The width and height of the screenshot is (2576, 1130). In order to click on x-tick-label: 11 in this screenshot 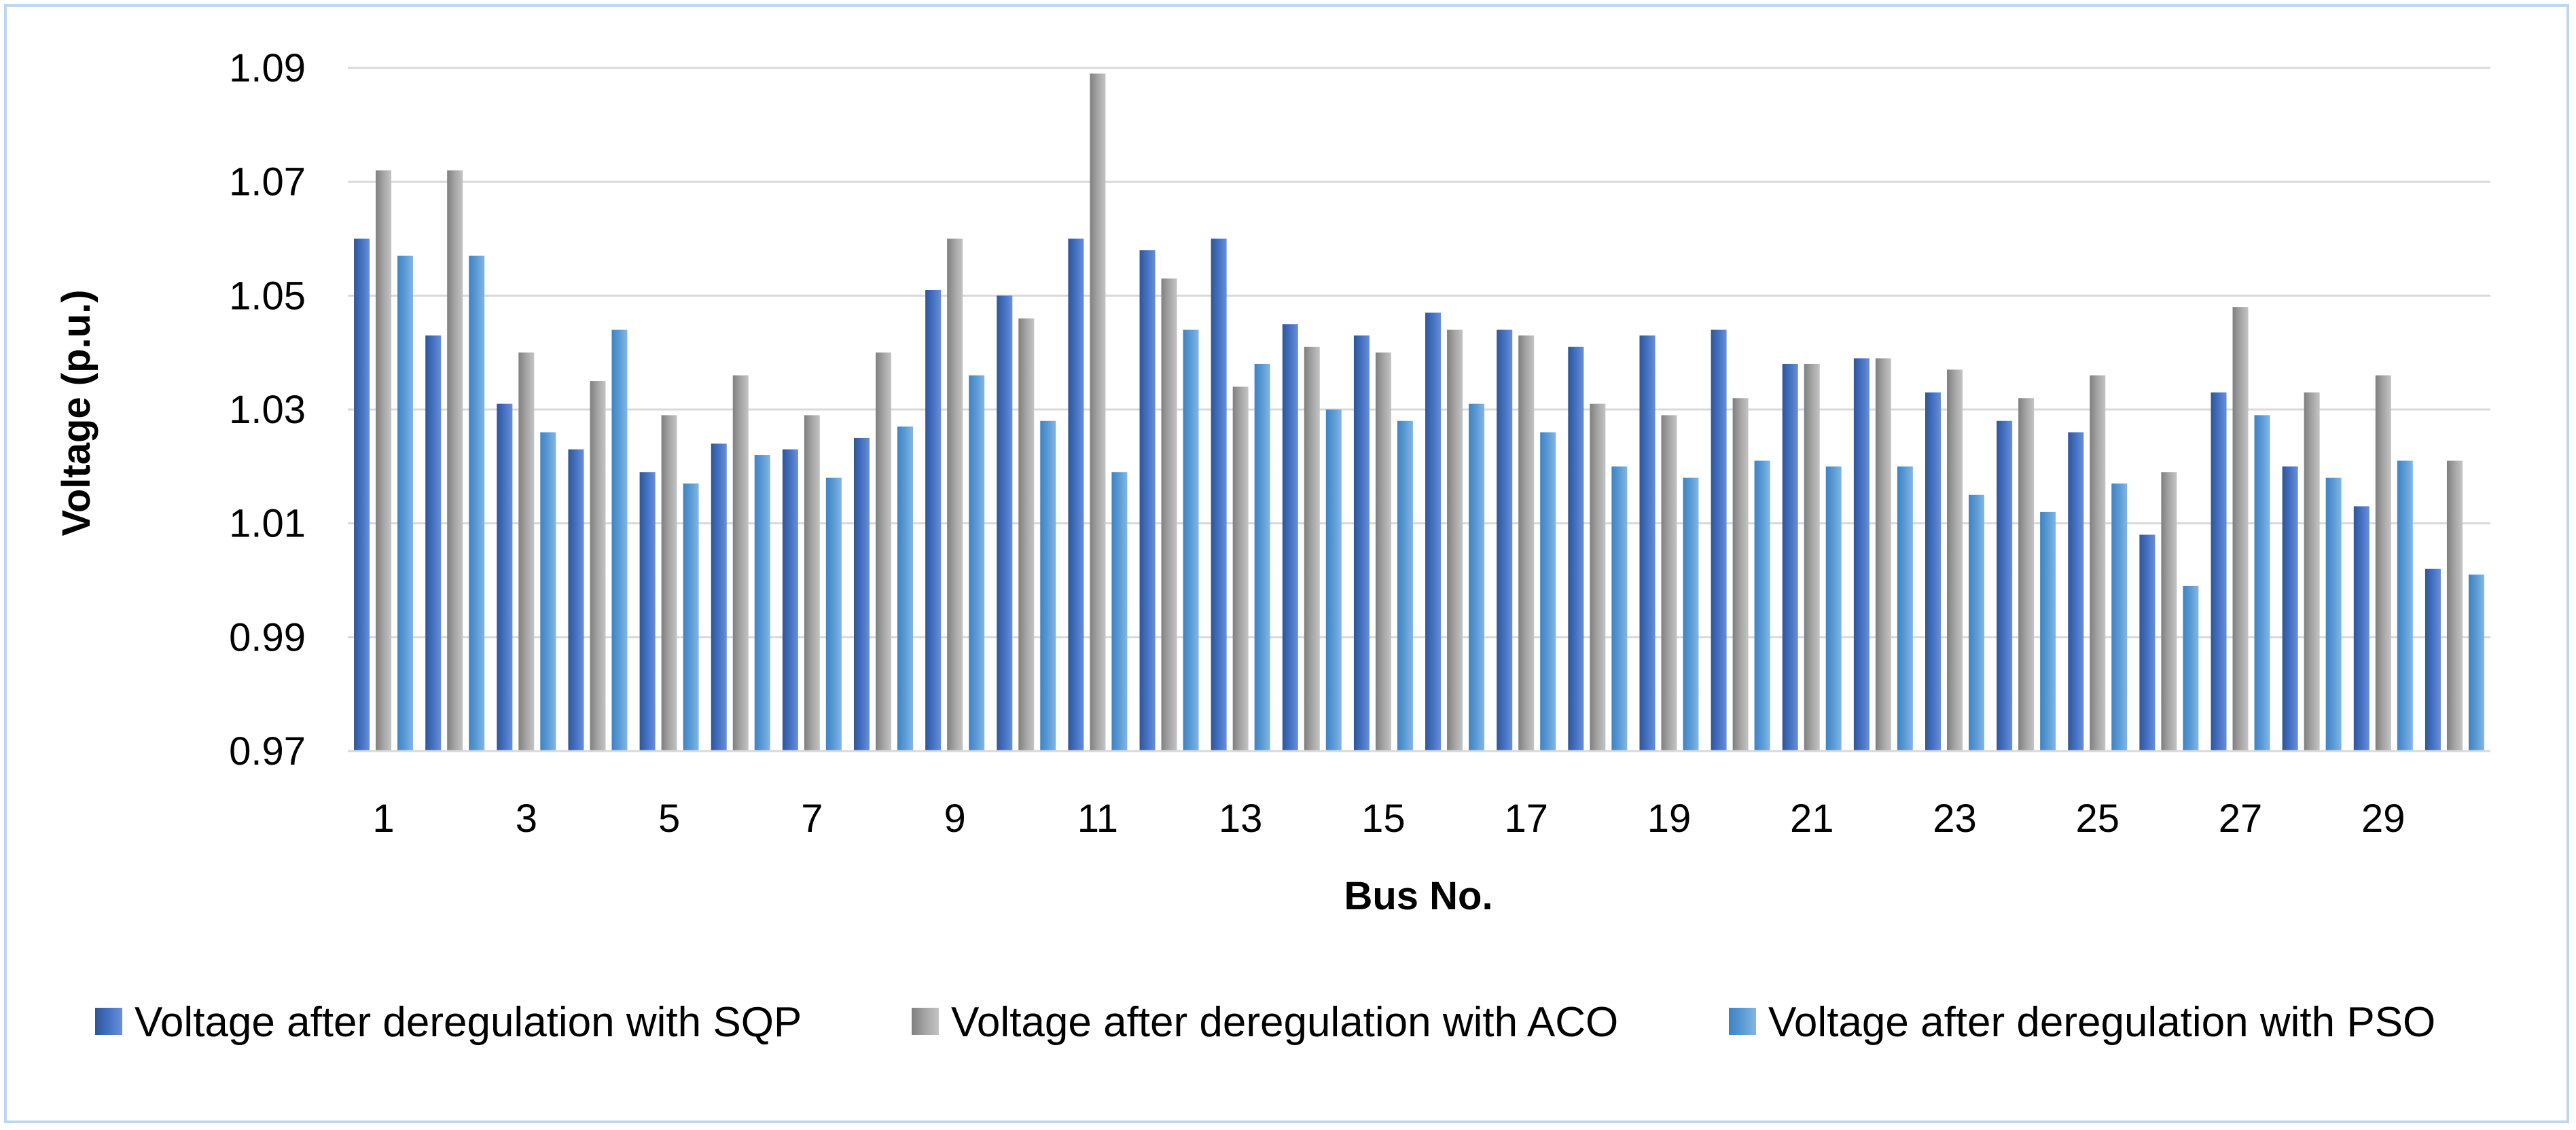, I will do `click(1097, 819)`.